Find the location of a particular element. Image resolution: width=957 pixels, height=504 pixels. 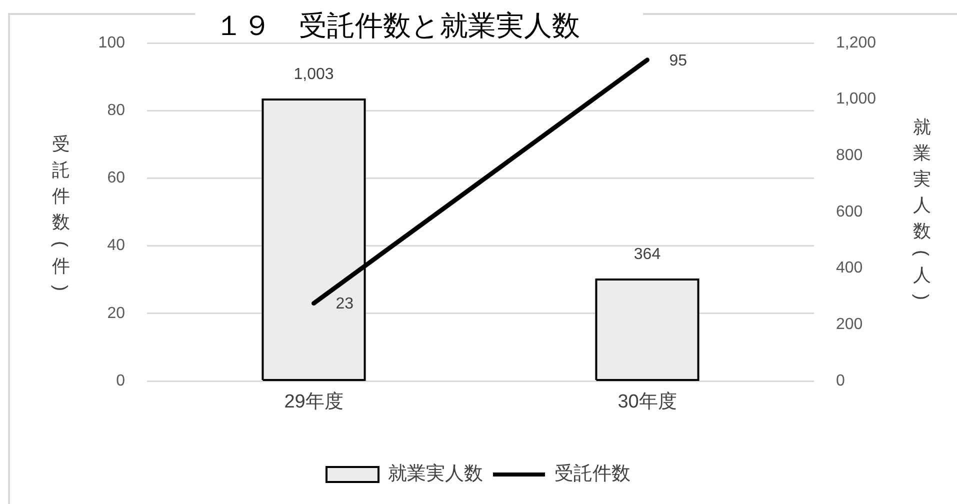

chart-title: １９ 受託件数と就業実人数 is located at coordinates (397, 26).